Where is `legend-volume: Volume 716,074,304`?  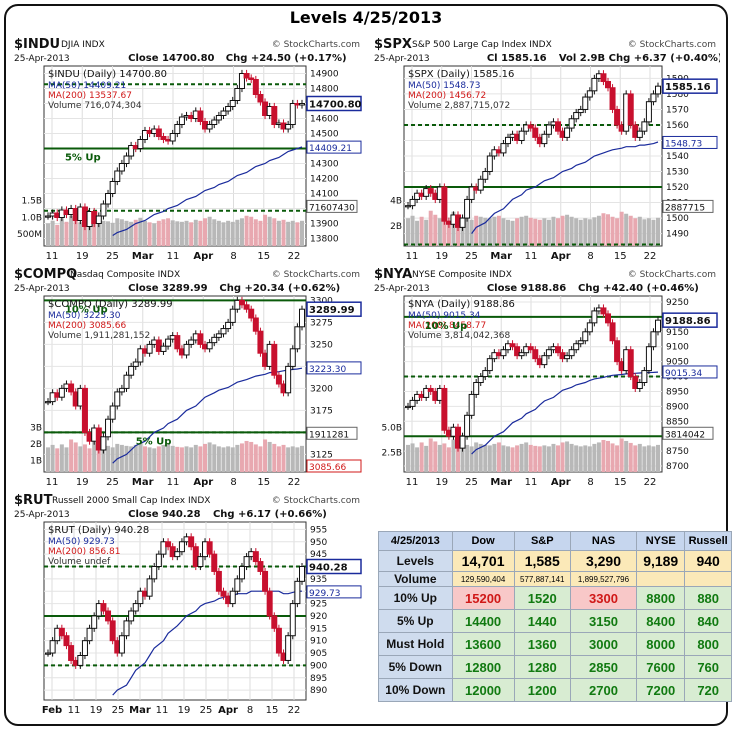 legend-volume: Volume 716,074,304 is located at coordinates (95, 106).